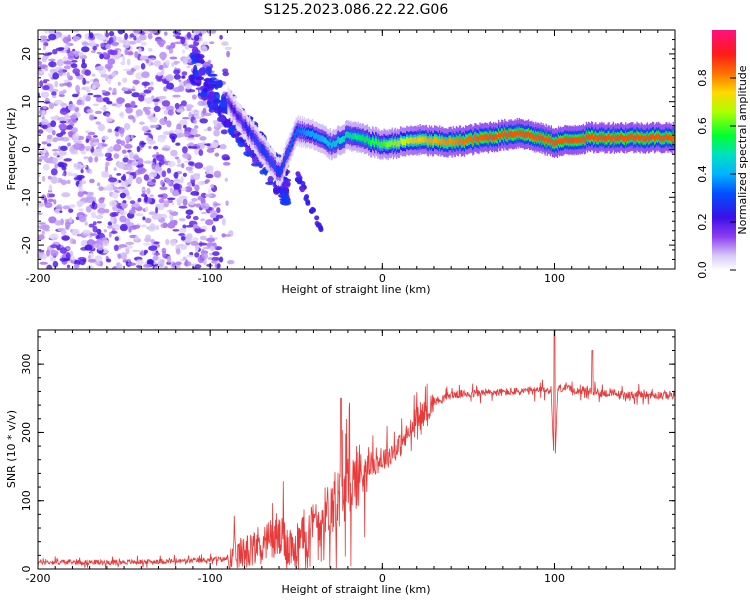  I want to click on colorbar-label: Normalized spectral amplitude, so click(742, 149).